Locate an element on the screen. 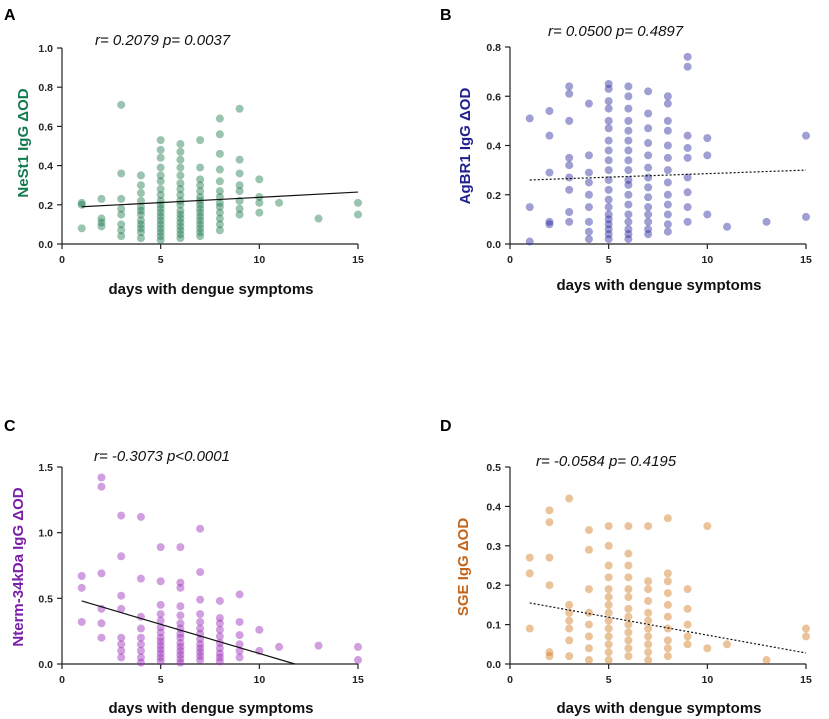  y-tick-label: 0.0 is located at coordinates (45, 245).